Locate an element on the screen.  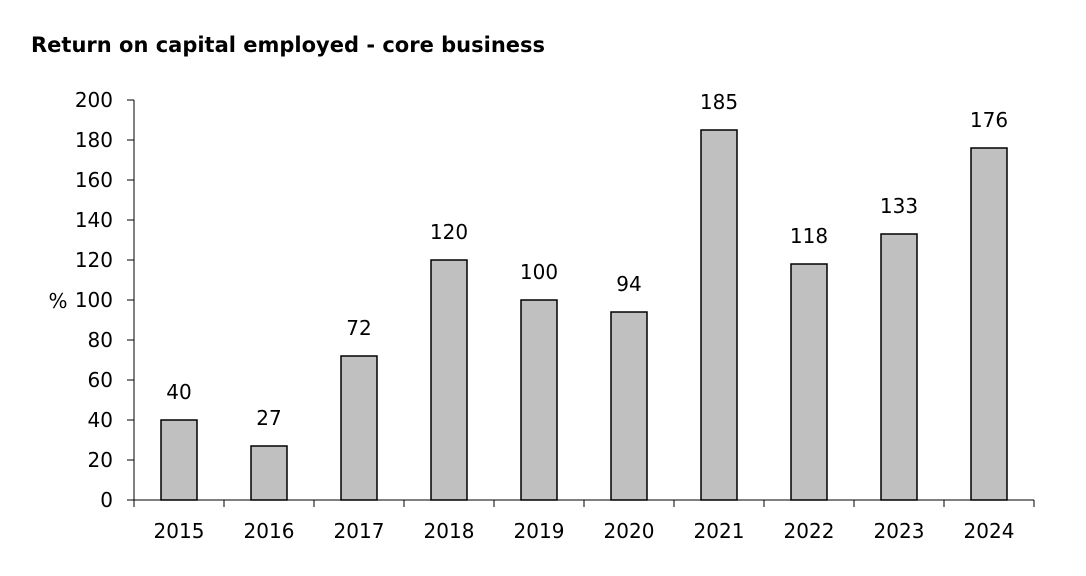
y-tick-label: 0 is located at coordinates (106, 500).